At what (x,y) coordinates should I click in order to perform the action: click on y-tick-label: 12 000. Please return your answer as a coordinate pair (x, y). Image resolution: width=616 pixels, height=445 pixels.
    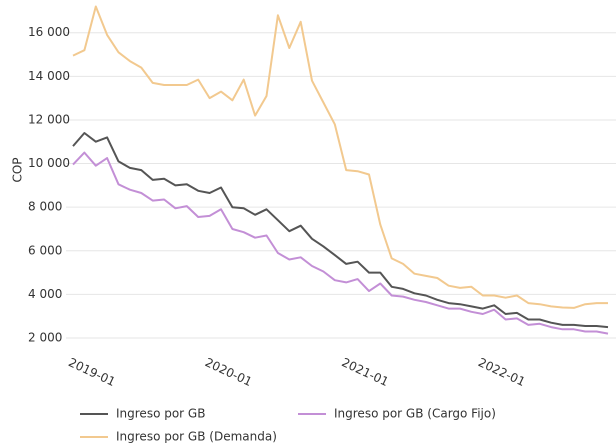
    Looking at the image, I should click on (49, 119).